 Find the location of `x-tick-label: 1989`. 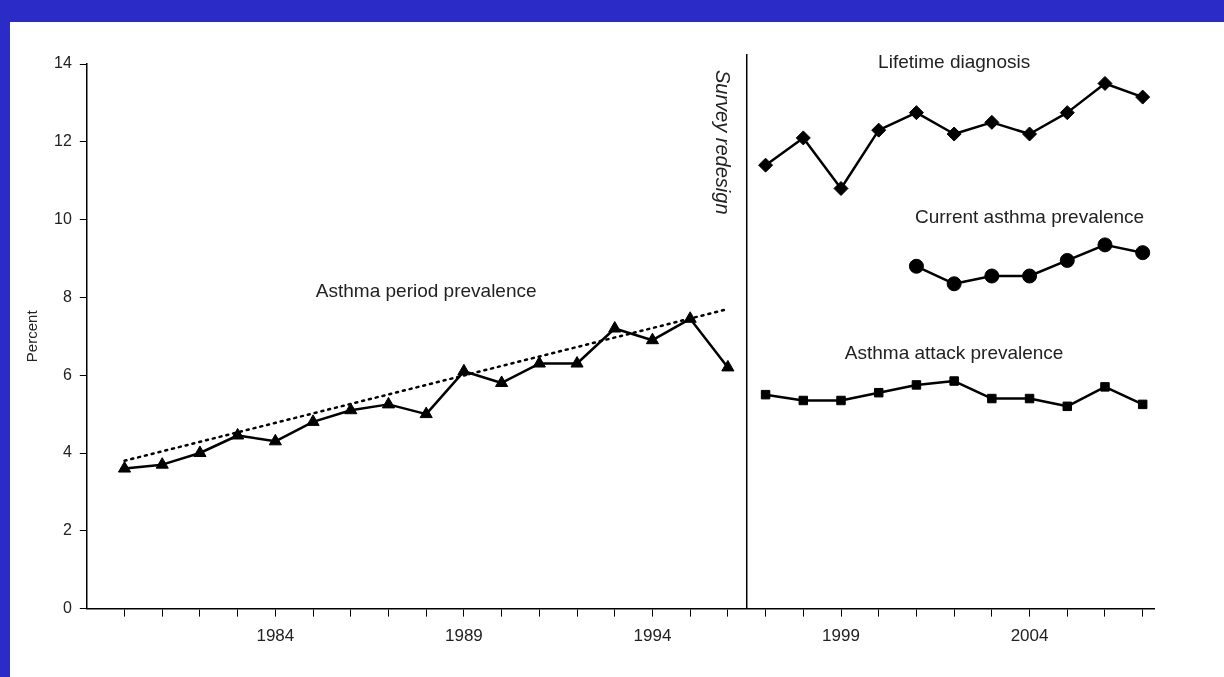

x-tick-label: 1989 is located at coordinates (463, 636).